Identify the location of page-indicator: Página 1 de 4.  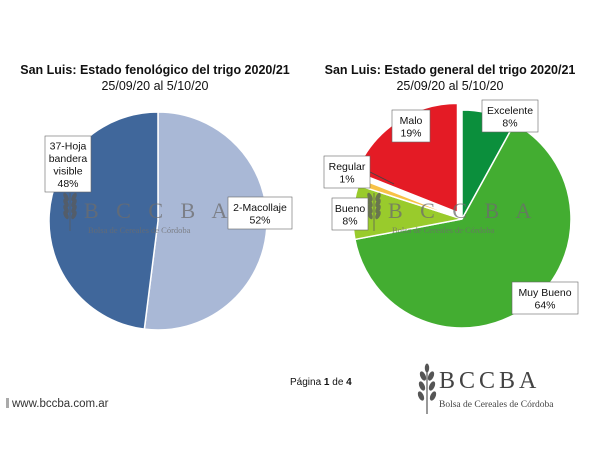
(321, 382).